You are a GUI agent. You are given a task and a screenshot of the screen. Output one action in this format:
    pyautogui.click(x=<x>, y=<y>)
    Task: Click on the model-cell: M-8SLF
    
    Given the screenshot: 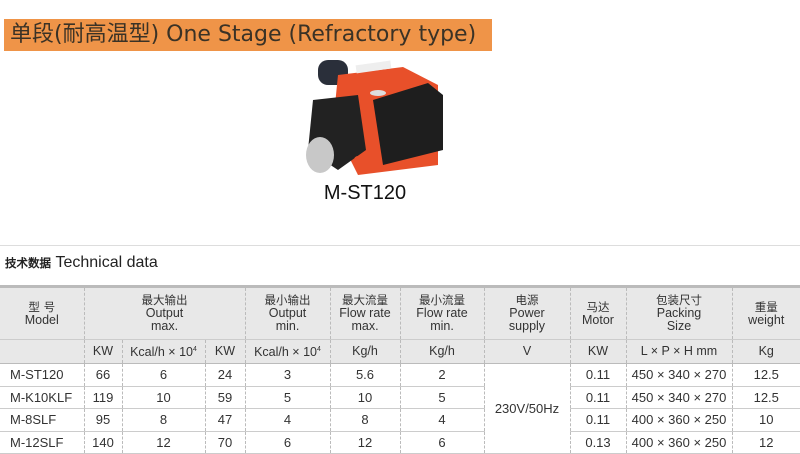 What is the action you would take?
    pyautogui.click(x=42, y=420)
    